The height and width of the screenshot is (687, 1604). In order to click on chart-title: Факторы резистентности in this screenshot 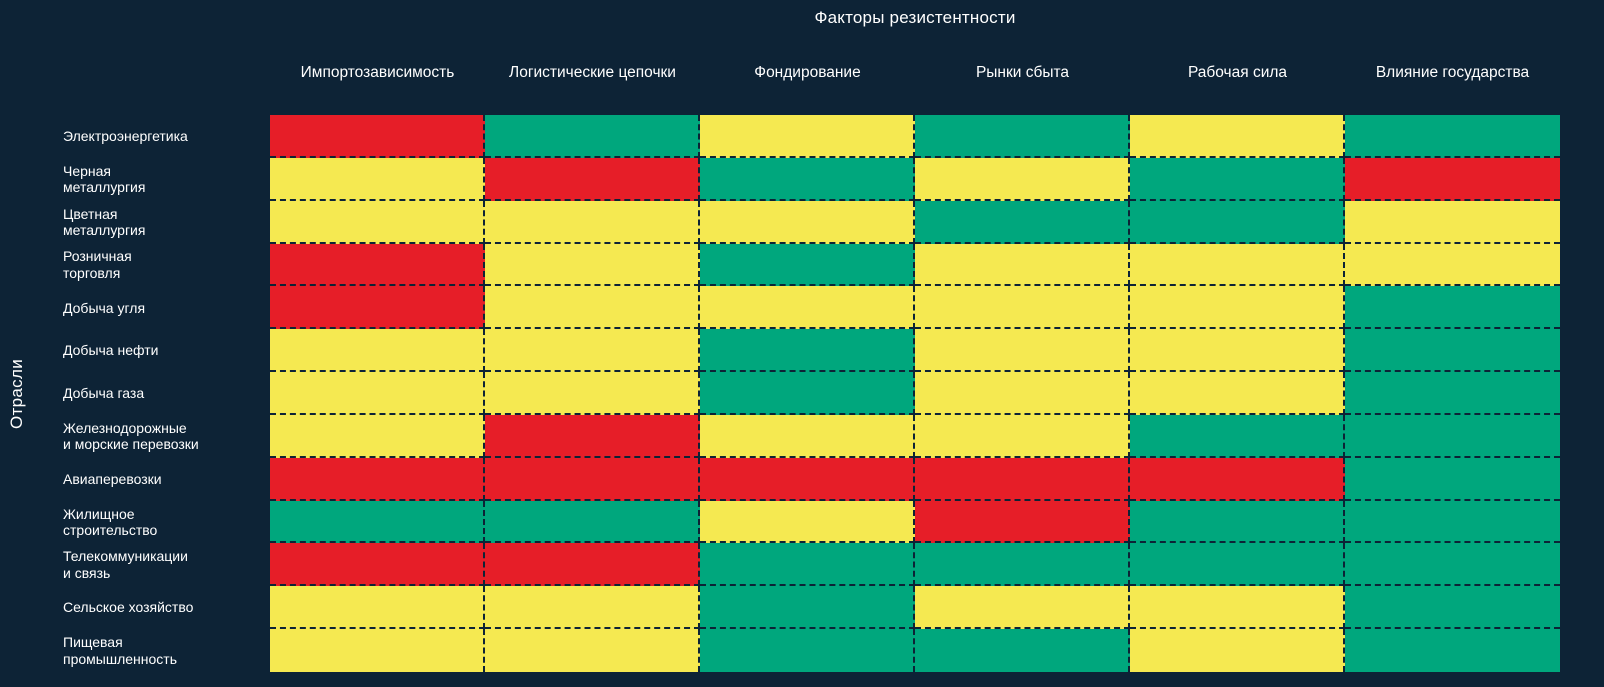, I will do `click(915, 17)`.